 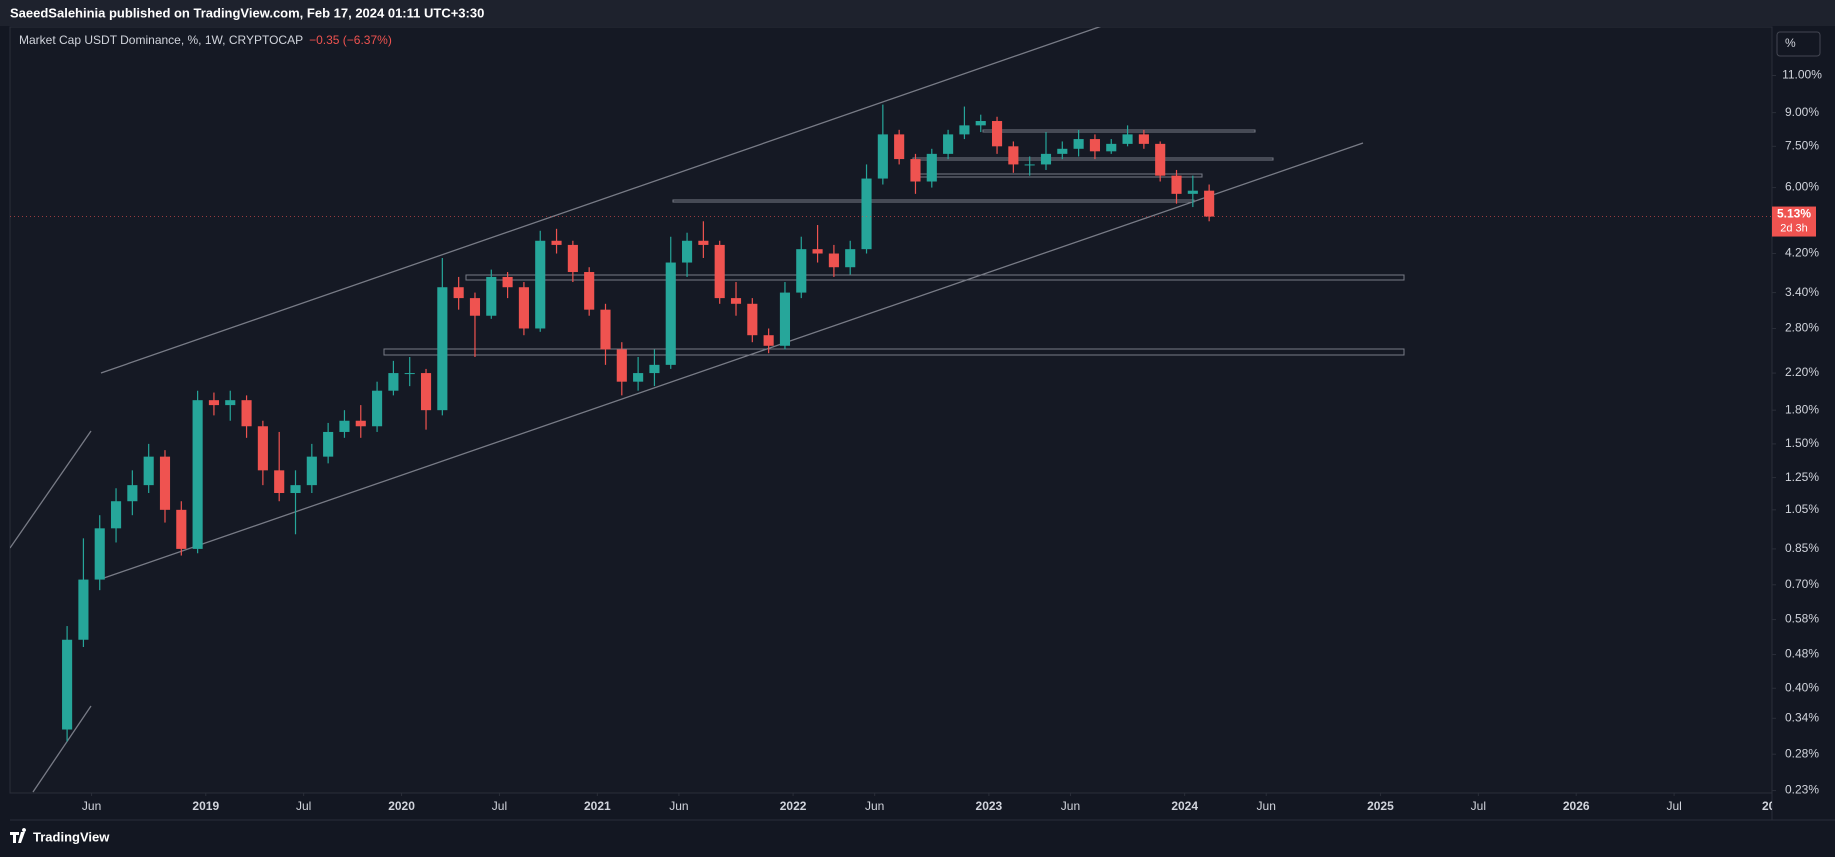 What do you see at coordinates (1802, 75) in the screenshot?
I see `y-tick-label: 11.00%` at bounding box center [1802, 75].